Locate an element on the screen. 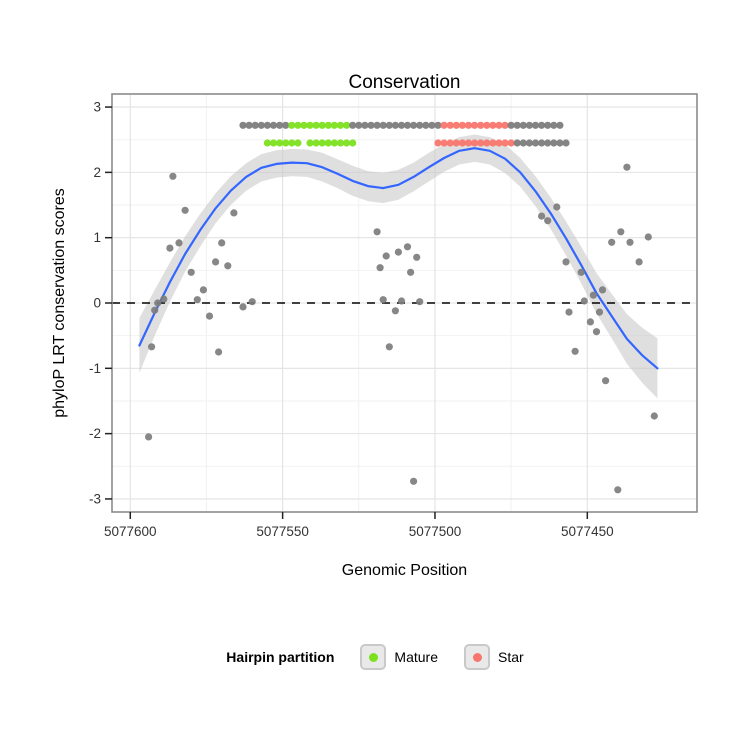 The width and height of the screenshot is (750, 750). legend-item-mature: Mature is located at coordinates (399, 657).